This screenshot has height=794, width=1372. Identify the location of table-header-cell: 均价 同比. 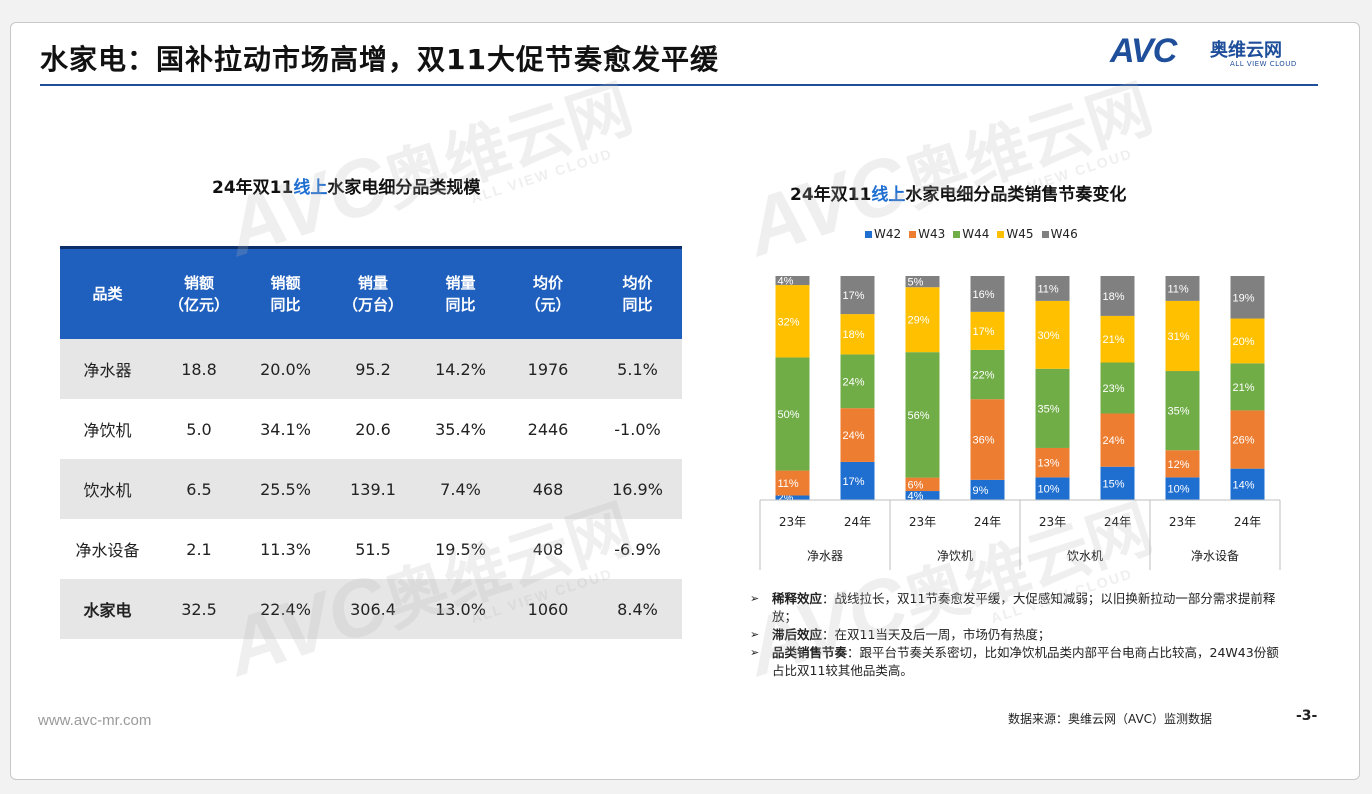
(637, 292).